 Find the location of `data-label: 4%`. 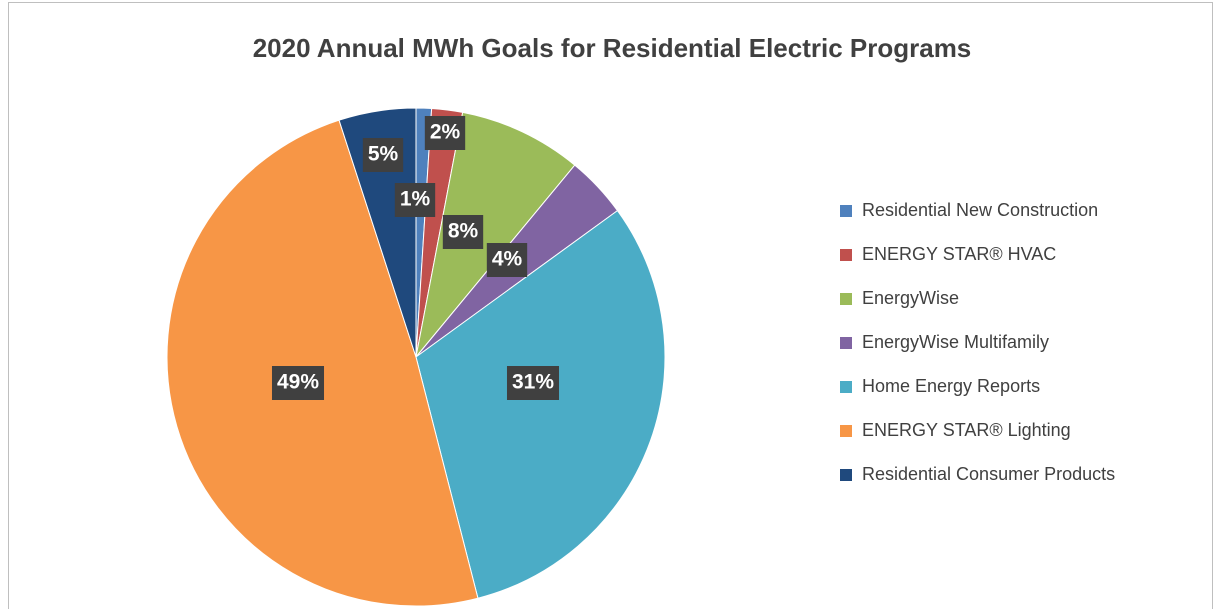

data-label: 4% is located at coordinates (507, 259).